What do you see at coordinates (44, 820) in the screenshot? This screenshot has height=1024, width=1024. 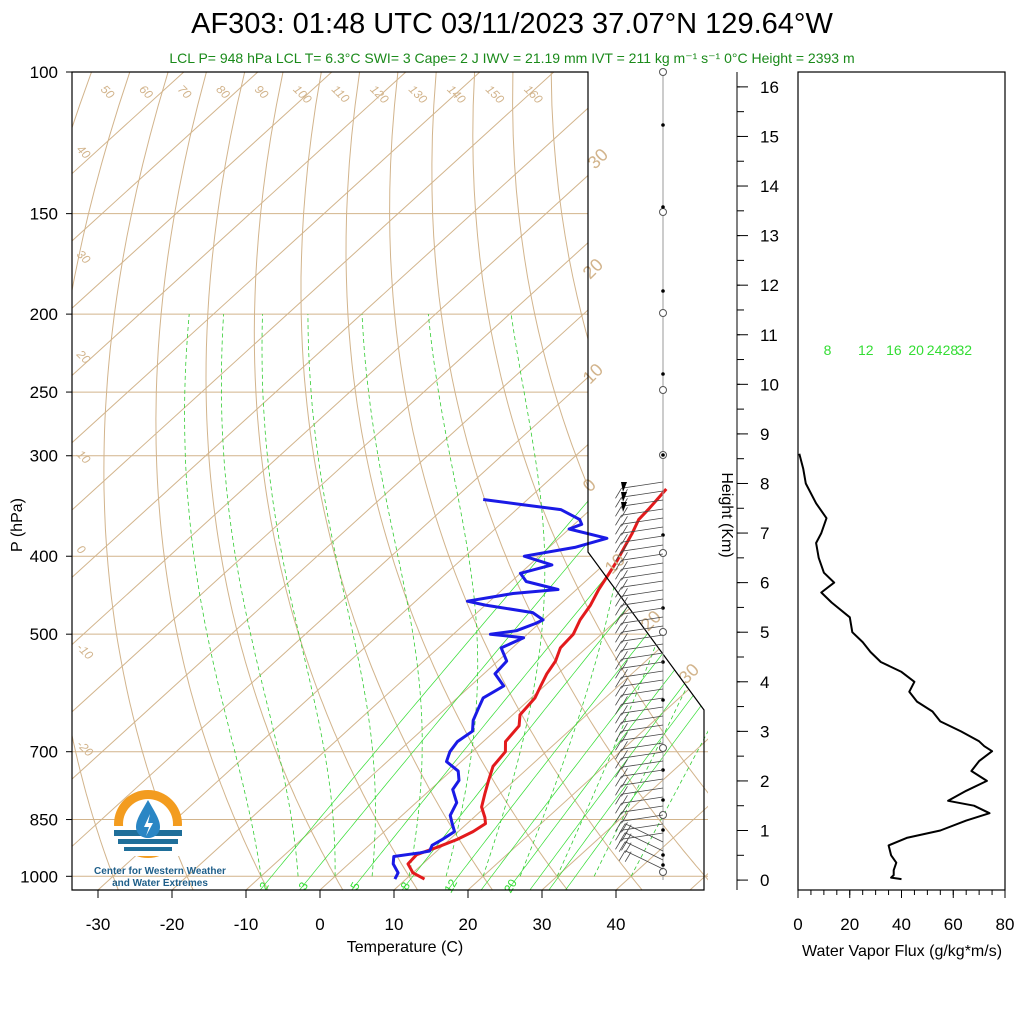 I see `y-tick-label: 850` at bounding box center [44, 820].